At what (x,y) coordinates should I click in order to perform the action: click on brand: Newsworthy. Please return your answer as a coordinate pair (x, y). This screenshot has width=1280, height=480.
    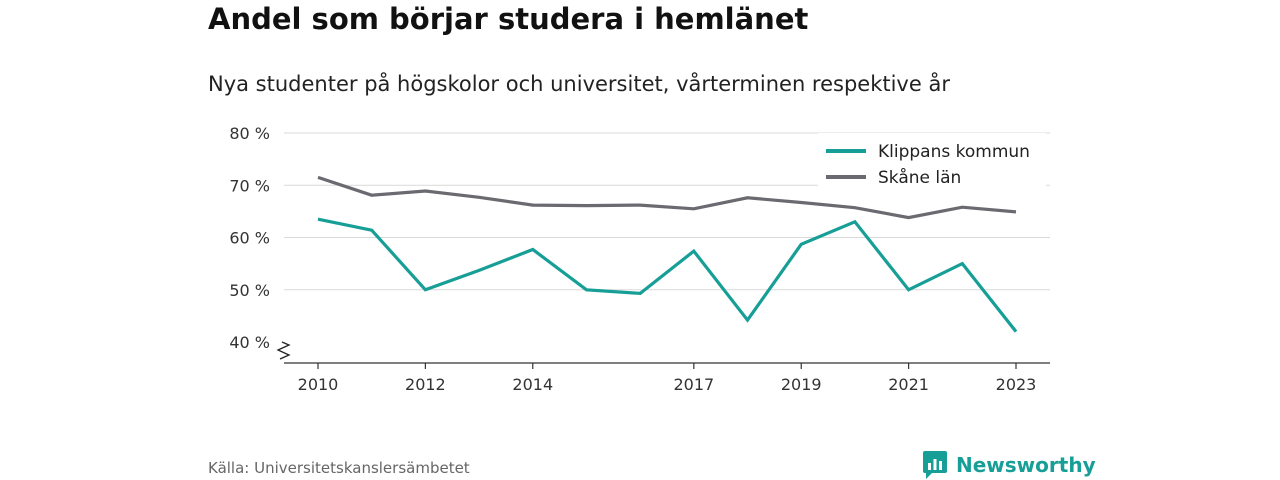
    Looking at the image, I should click on (1009, 465).